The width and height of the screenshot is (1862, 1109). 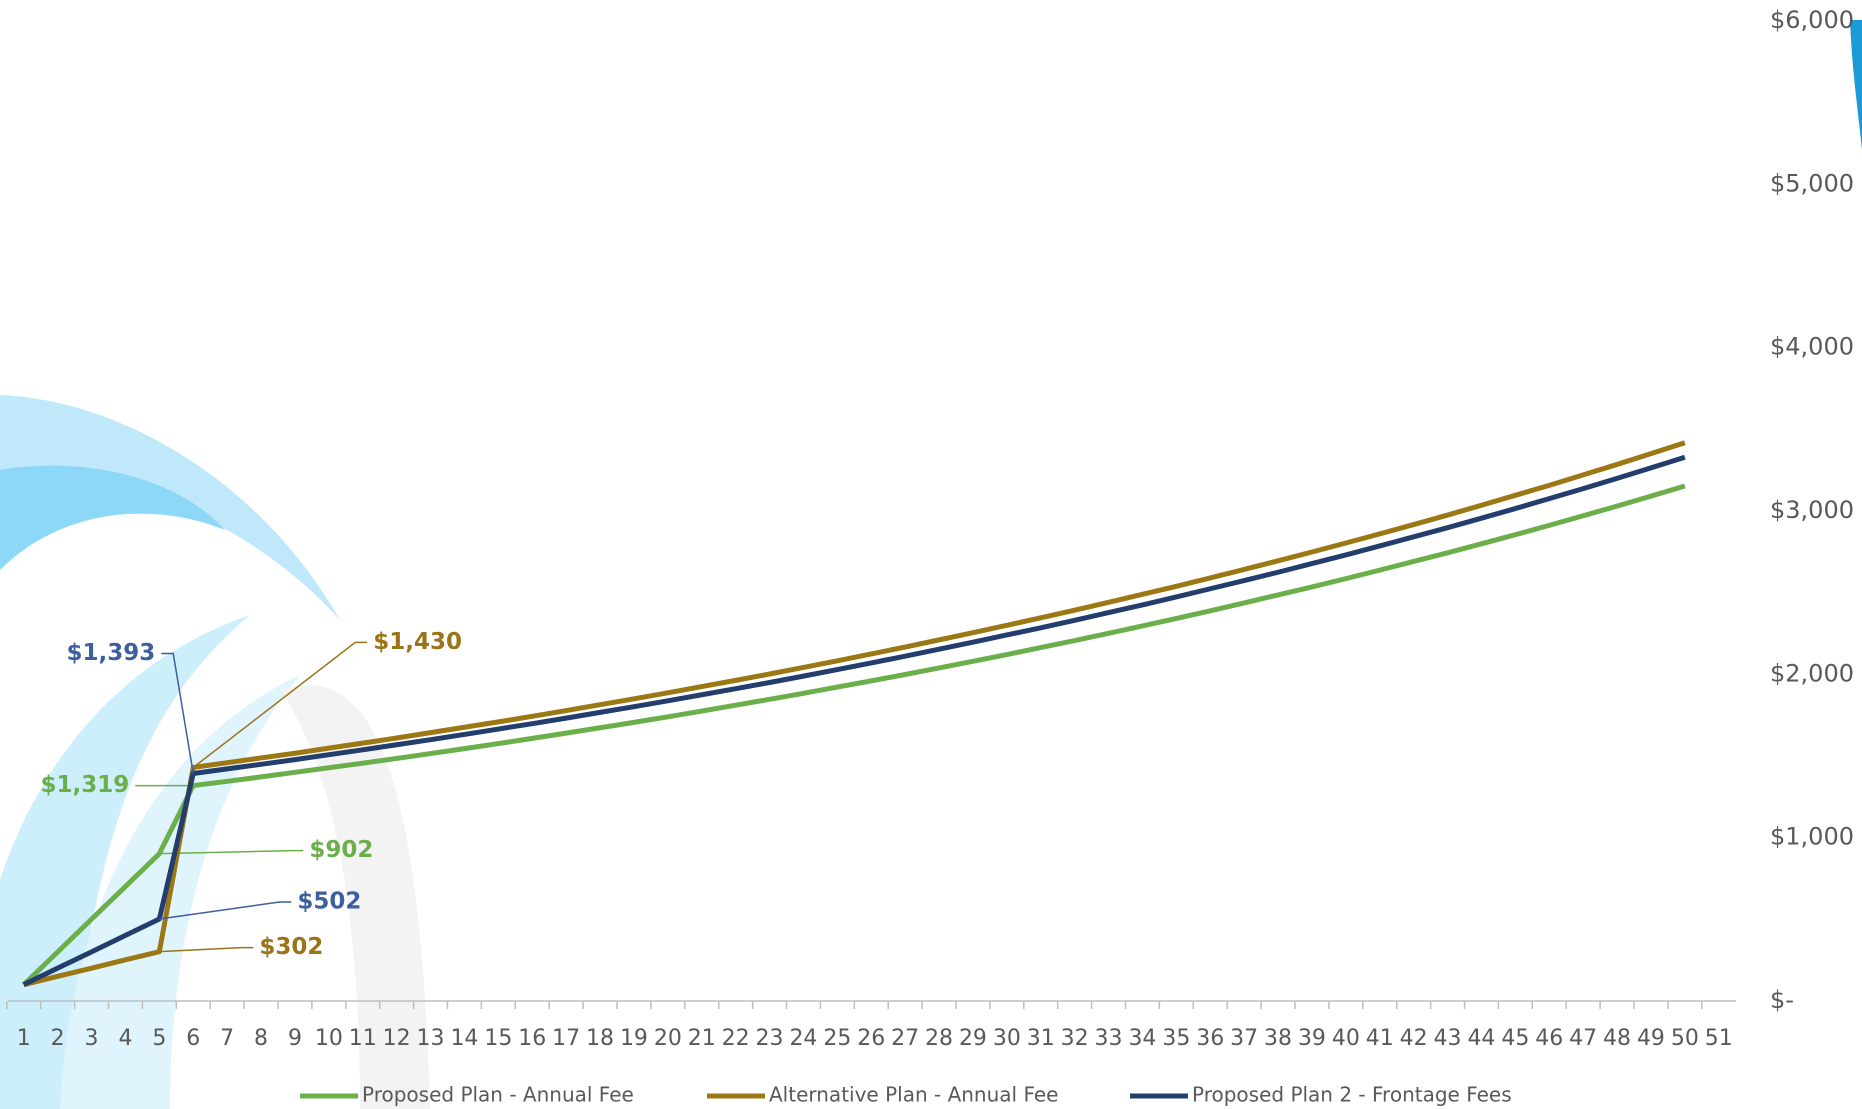 I want to click on x-tick-label: 40, so click(x=1346, y=1038).